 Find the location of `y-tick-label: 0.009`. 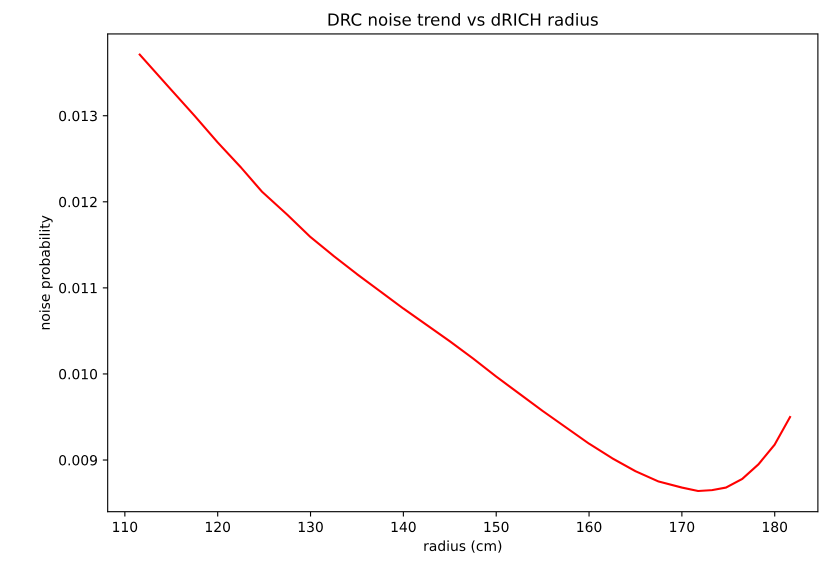

y-tick-label: 0.009 is located at coordinates (78, 460).